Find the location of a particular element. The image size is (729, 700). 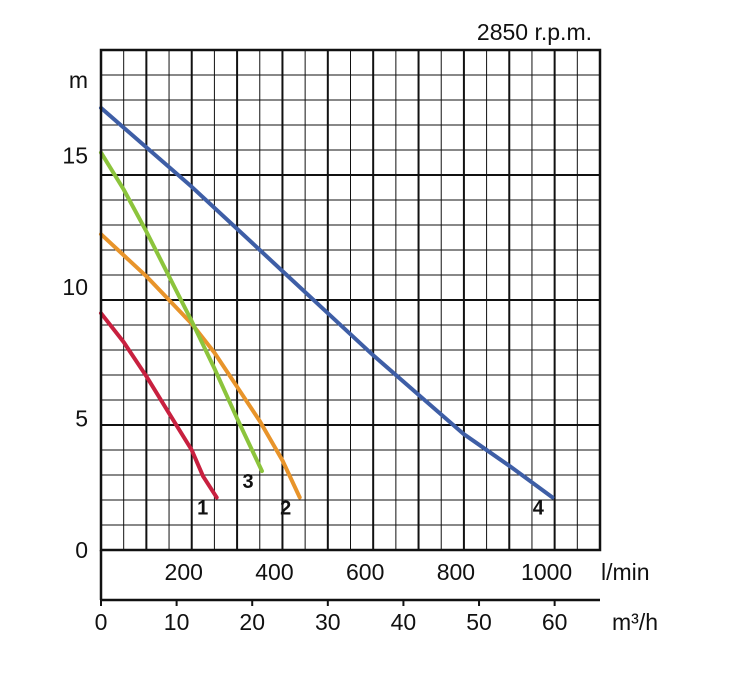

x-tick-label-secondary: 30 is located at coordinates (328, 622).